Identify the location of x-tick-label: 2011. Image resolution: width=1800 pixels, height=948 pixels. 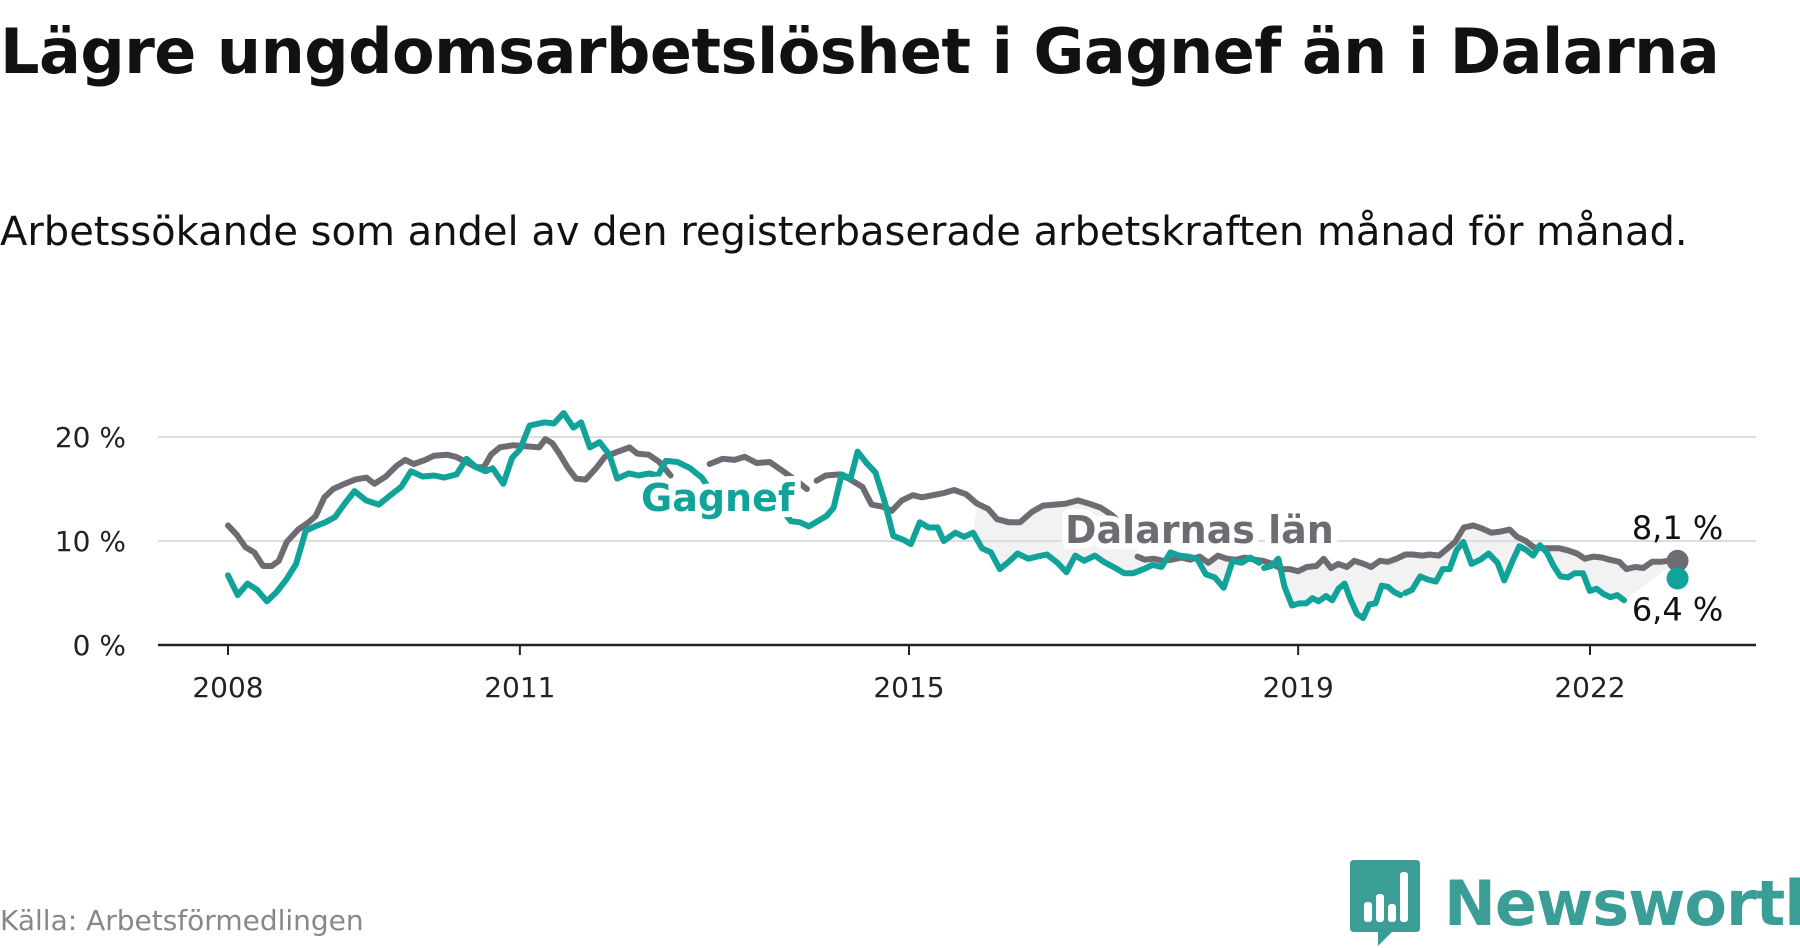
(519, 687).